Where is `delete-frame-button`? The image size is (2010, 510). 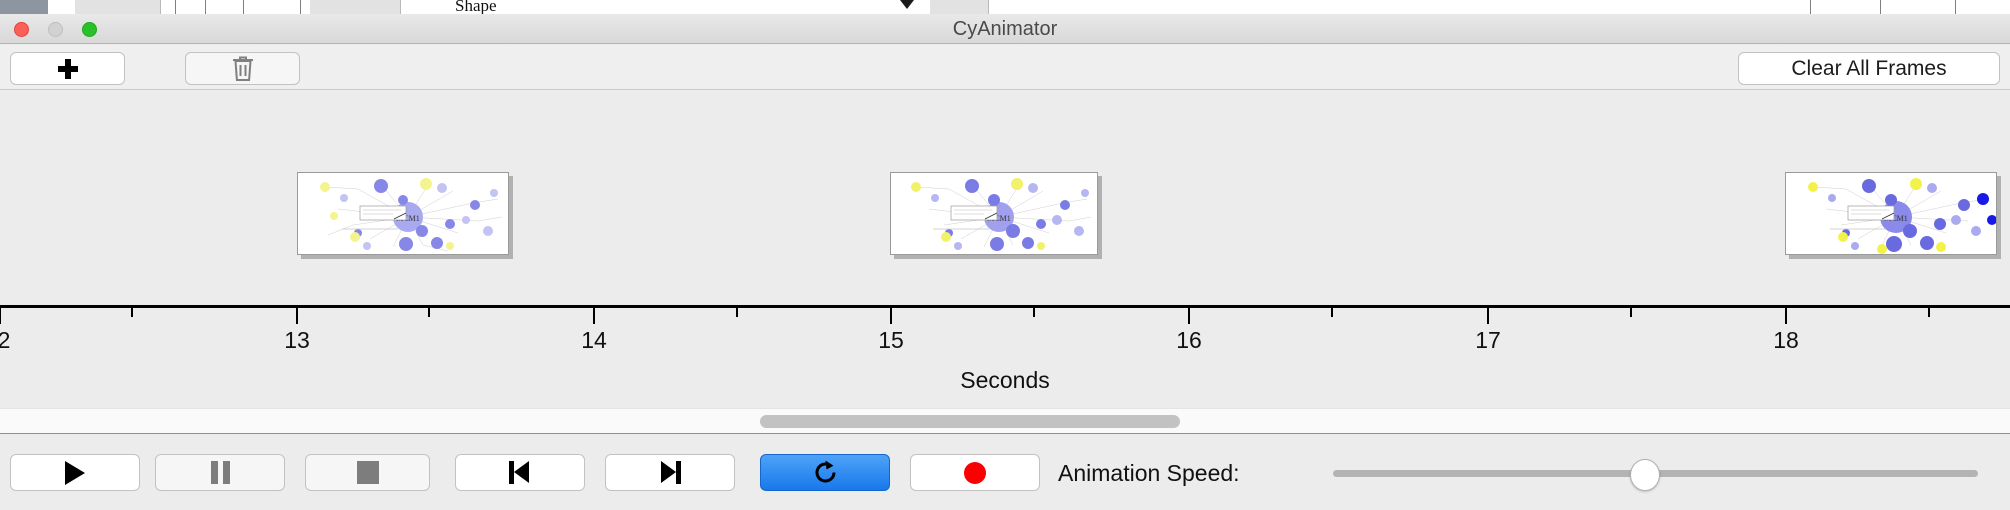
delete-frame-button is located at coordinates (242, 68).